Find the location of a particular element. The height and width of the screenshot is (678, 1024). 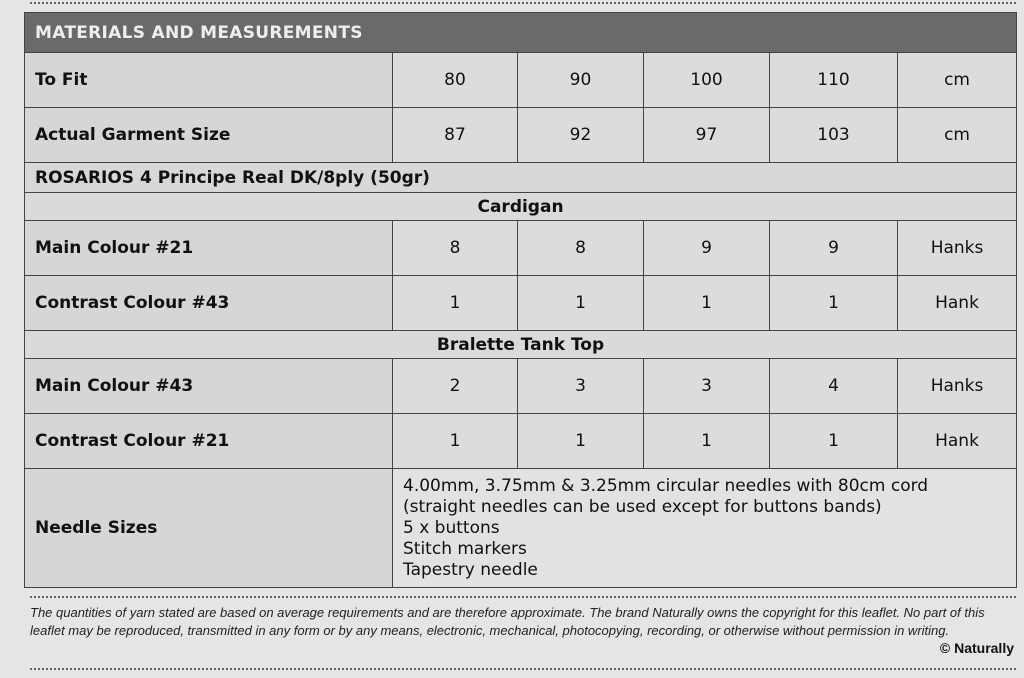

table-row-actual-size: Actual Garment Size 87 92 97 103 cm is located at coordinates (521, 135).